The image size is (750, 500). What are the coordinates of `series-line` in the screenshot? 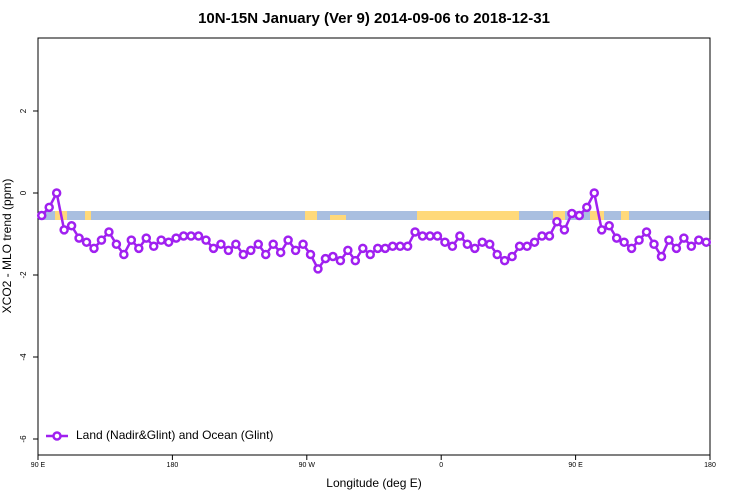 It's located at (373, 230).